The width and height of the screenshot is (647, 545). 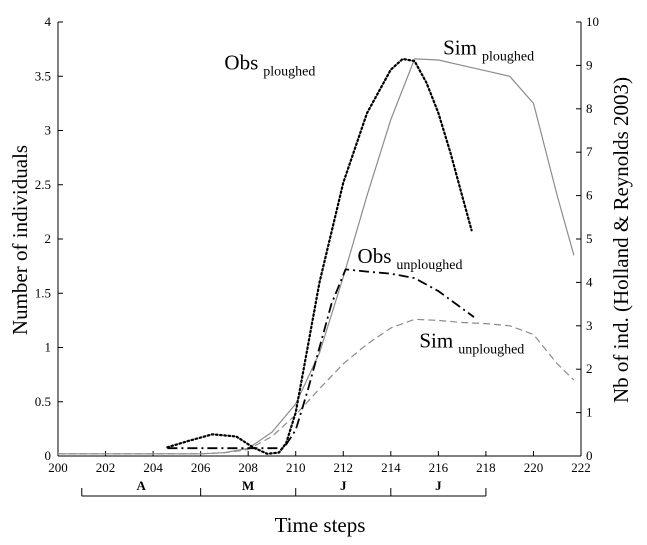 What do you see at coordinates (589, 325) in the screenshot?
I see `y-tick-label-right: 3` at bounding box center [589, 325].